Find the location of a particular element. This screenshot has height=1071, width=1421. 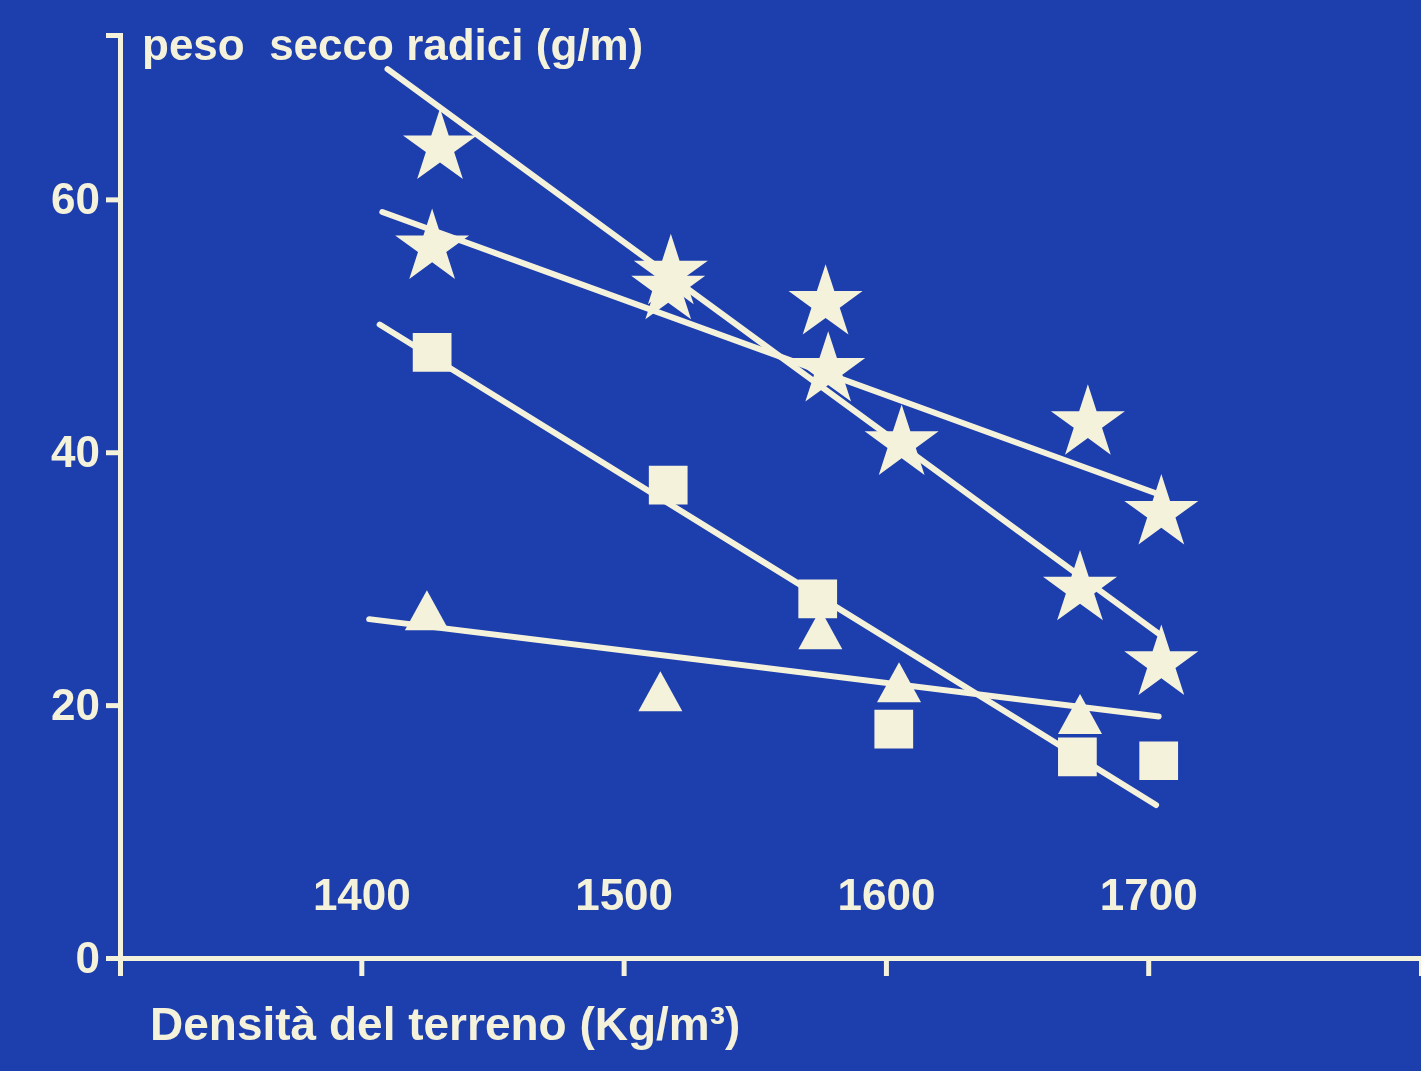

x-tick-label: 1700 is located at coordinates (1148, 894).